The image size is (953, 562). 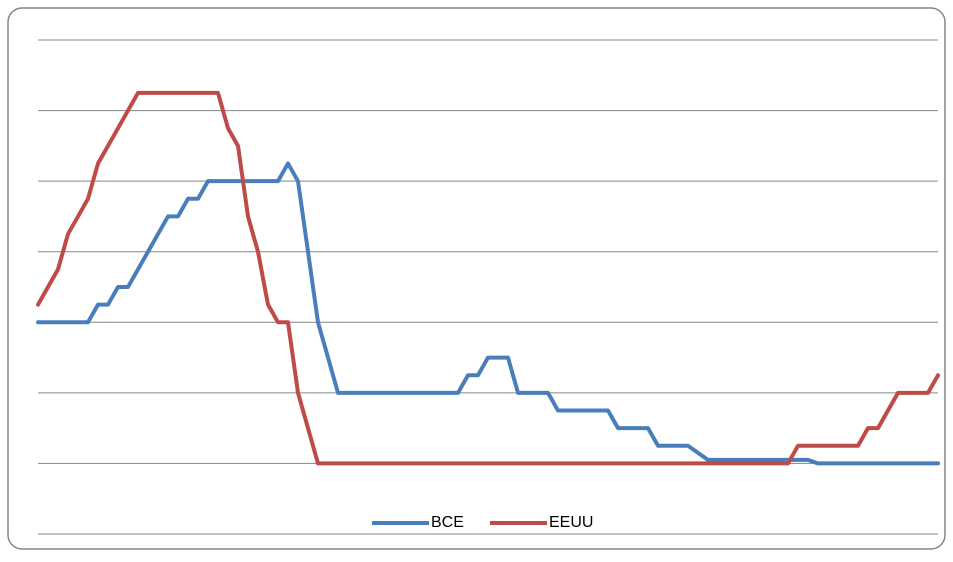 I want to click on legend-label: EEUU, so click(x=571, y=522).